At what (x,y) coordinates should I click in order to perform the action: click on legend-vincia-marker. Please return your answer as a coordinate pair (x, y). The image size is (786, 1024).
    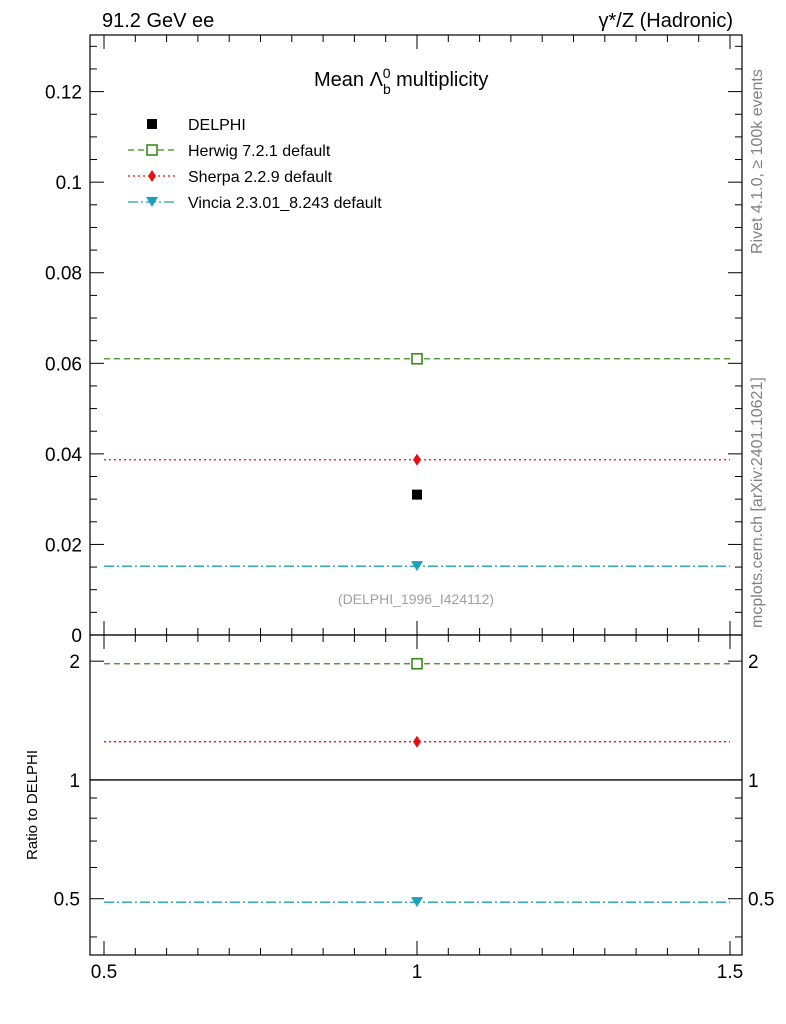
    Looking at the image, I should click on (152, 202).